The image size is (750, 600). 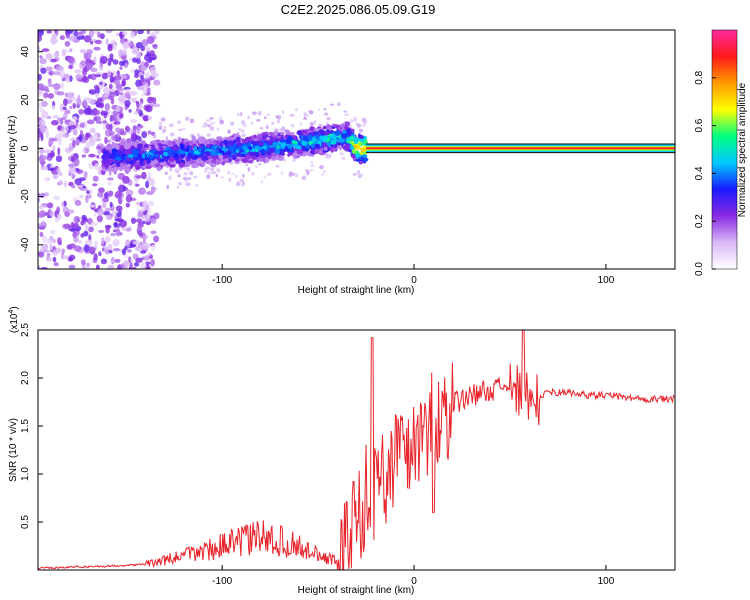 What do you see at coordinates (724, 149) in the screenshot?
I see `colorbar-bar` at bounding box center [724, 149].